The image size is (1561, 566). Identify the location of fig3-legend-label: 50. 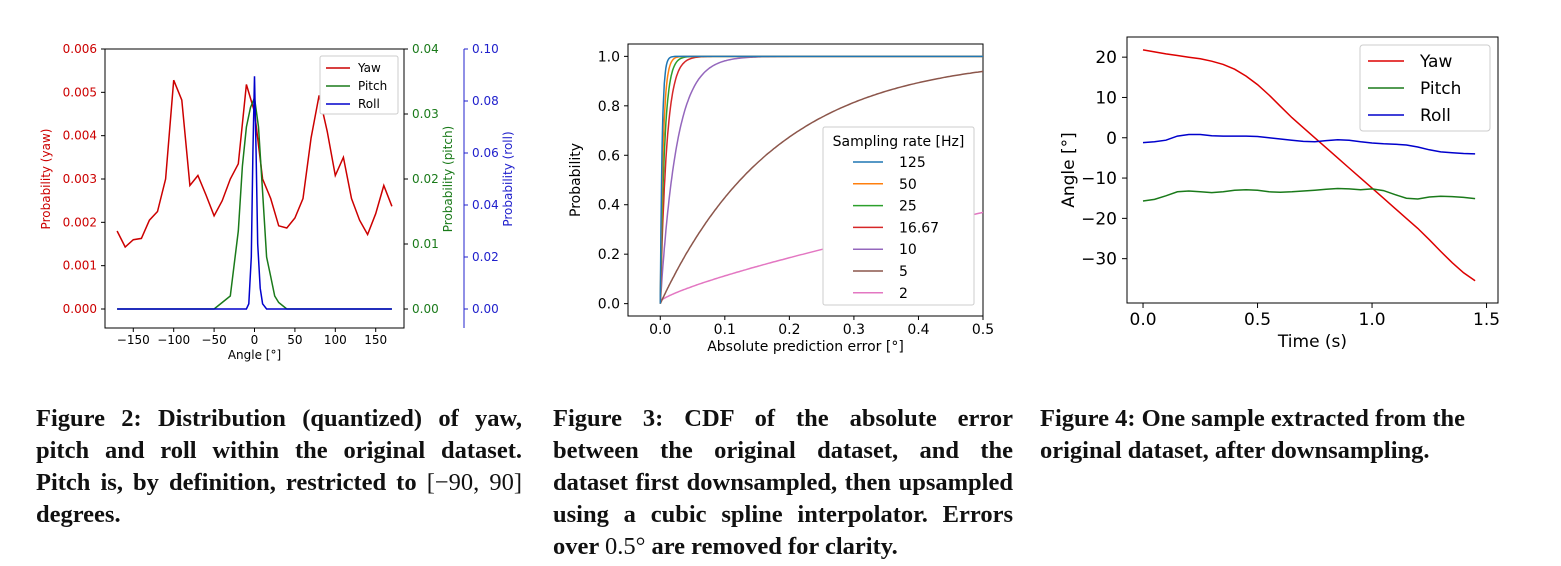
(908, 185).